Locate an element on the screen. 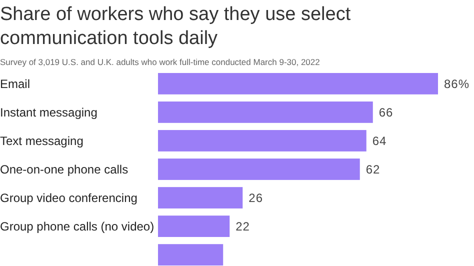  y-tick-label: Group video conferencing is located at coordinates (69, 197).